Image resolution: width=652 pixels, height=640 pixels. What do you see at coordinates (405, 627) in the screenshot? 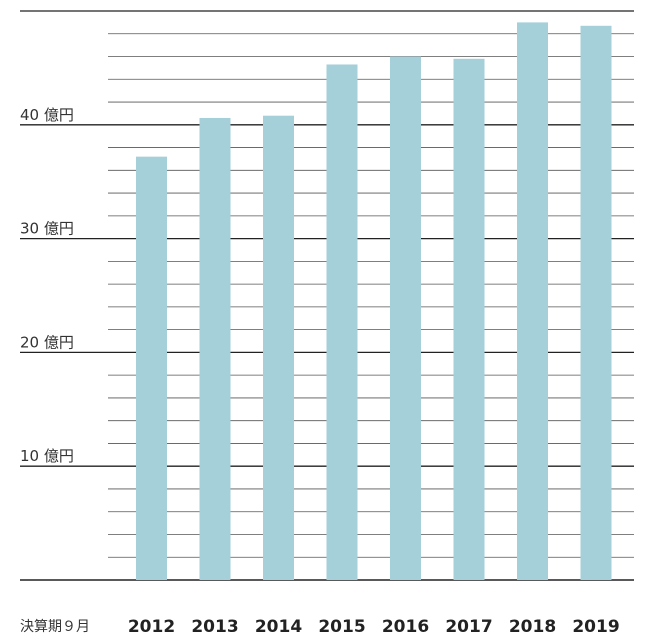
I see `x-tick-label: 2016` at bounding box center [405, 627].